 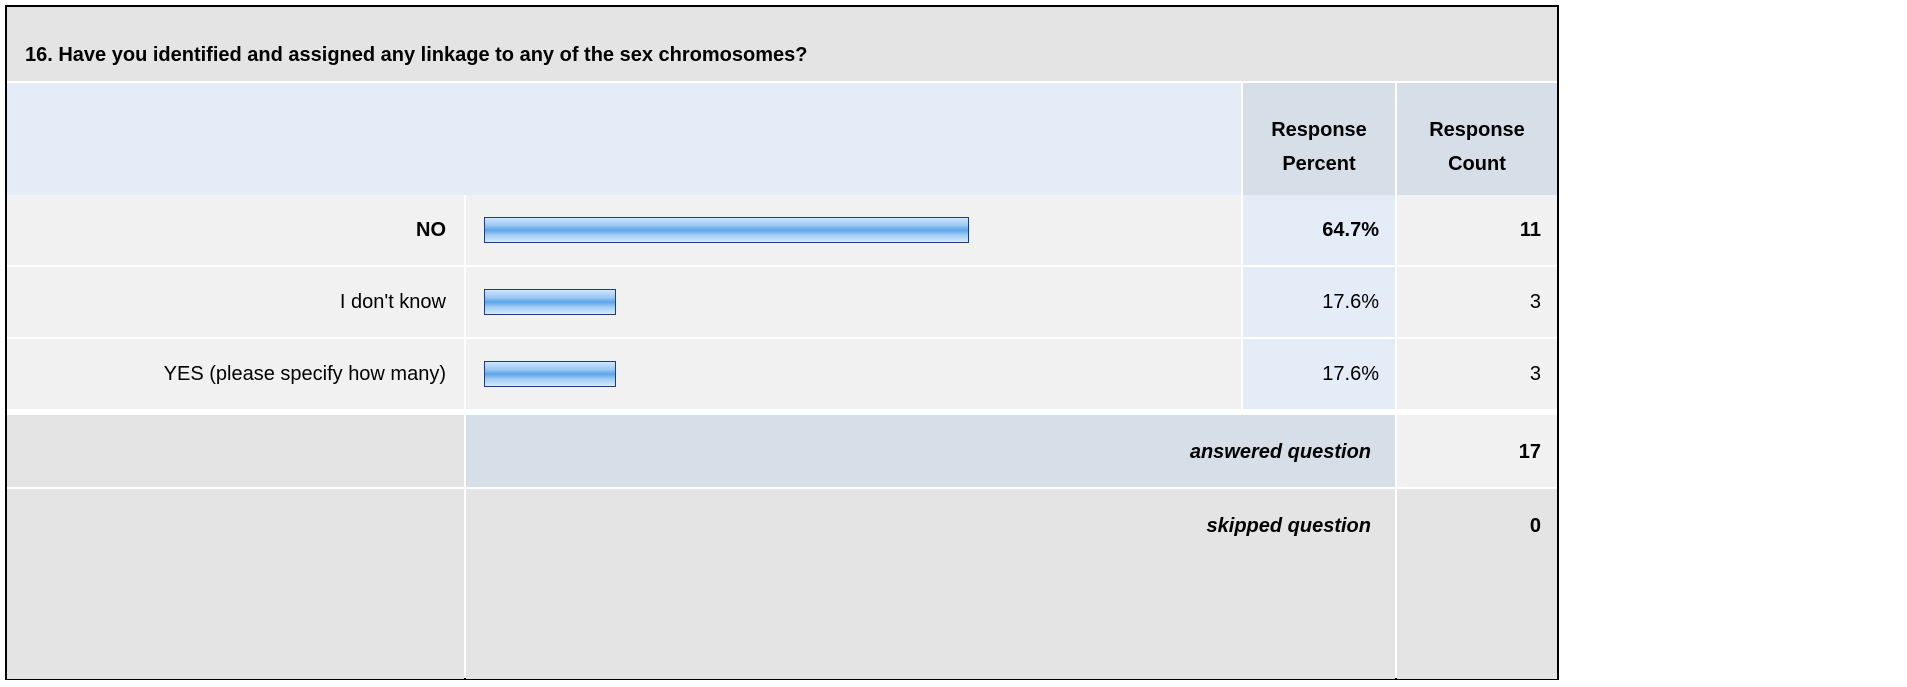 What do you see at coordinates (1319, 164) in the screenshot?
I see `header-percent-line2: Percent` at bounding box center [1319, 164].